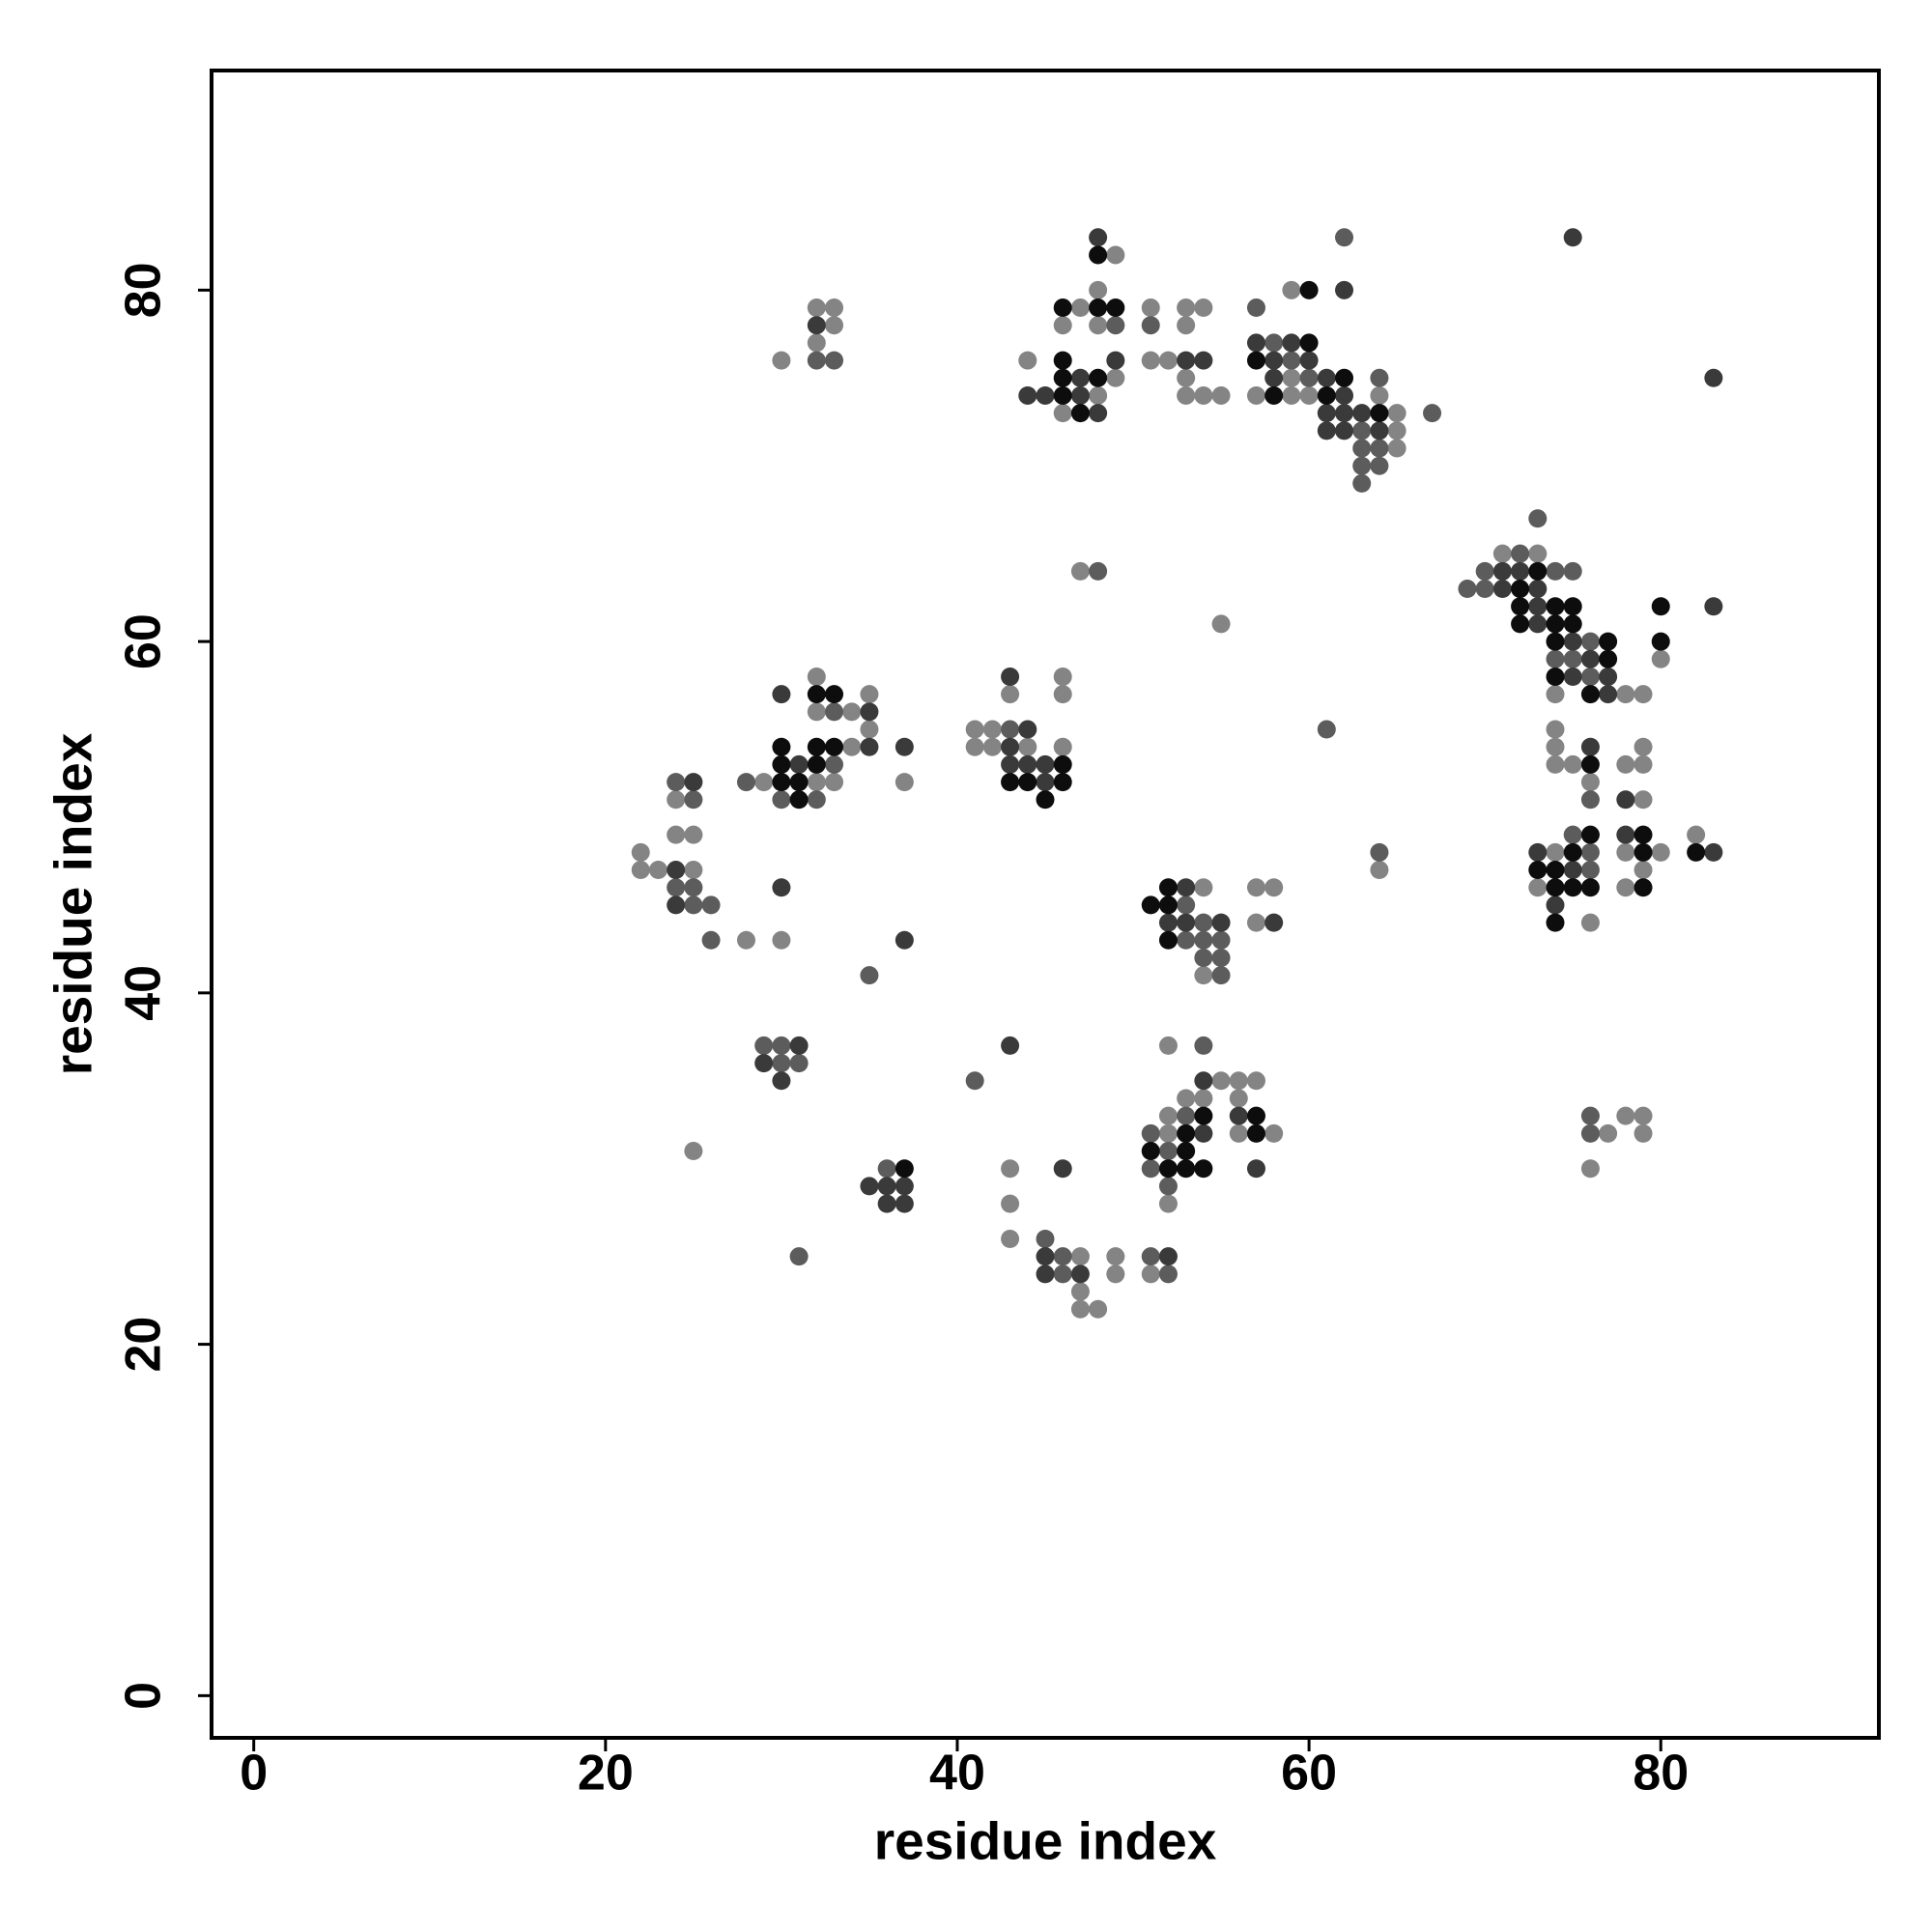 This screenshot has width=1932, height=1932. What do you see at coordinates (144, 290) in the screenshot?
I see `y-tick-label: 80` at bounding box center [144, 290].